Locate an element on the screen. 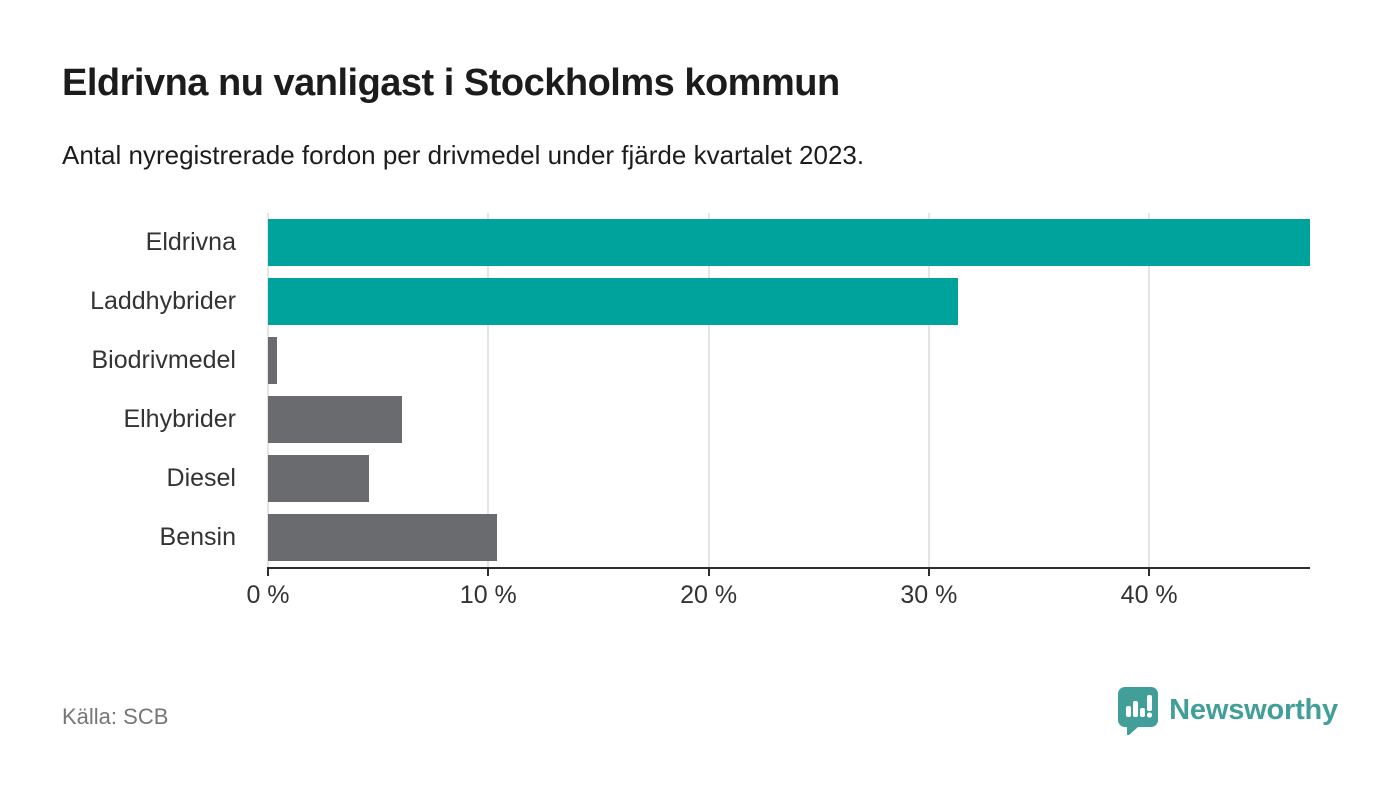 Image resolution: width=1400 pixels, height=793 pixels. bar-eldrivna is located at coordinates (789, 242).